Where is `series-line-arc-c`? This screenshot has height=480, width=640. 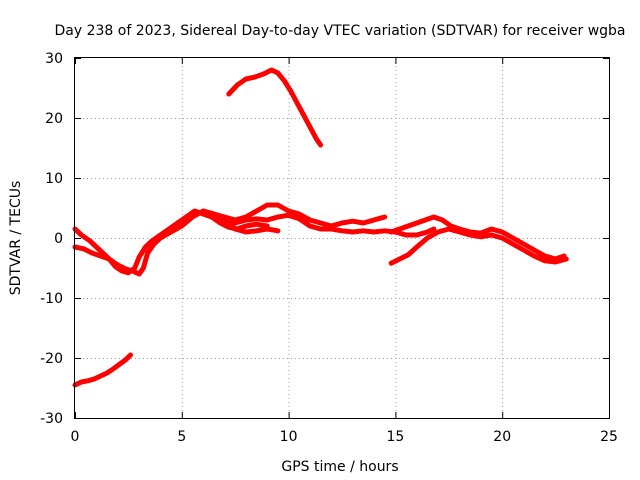
series-line-arc-c is located at coordinates (294, 215).